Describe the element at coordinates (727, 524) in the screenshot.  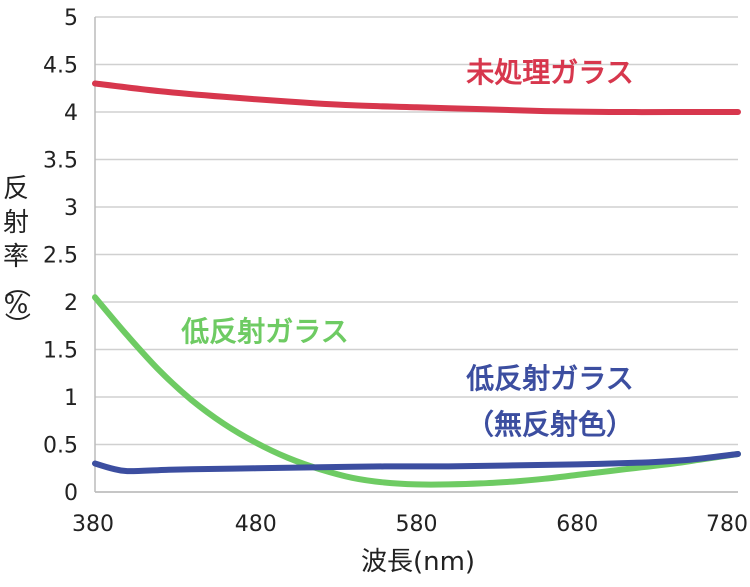
I see `x-tick-label: 780` at that location.